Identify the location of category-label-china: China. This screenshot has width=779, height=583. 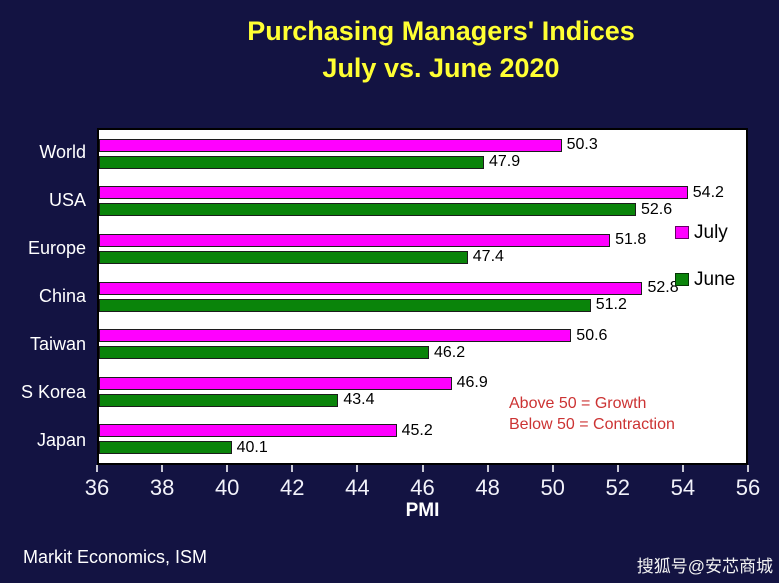
(62, 295).